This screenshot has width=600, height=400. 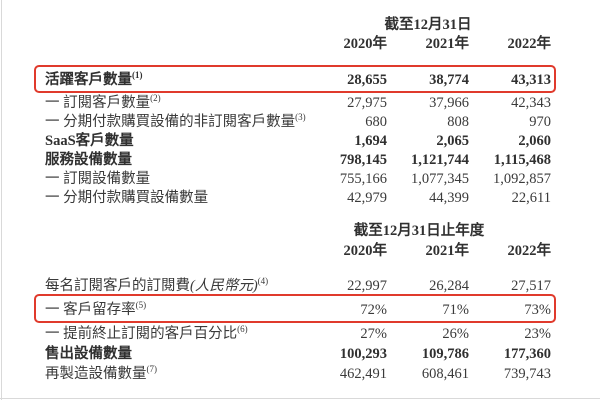 What do you see at coordinates (88, 160) in the screenshot?
I see `row-label: 服務設備數量` at bounding box center [88, 160].